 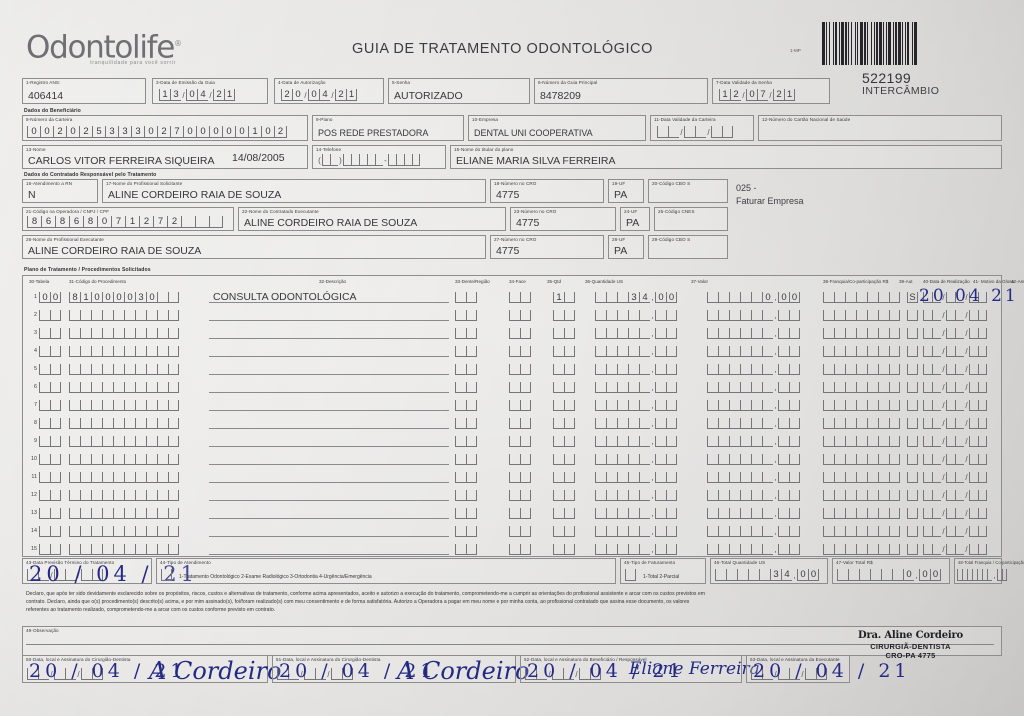 What do you see at coordinates (663, 571) in the screenshot?
I see `field-tipo-faturamento: 45-Tipo de Faturamento 1-Total 2-Parcial` at bounding box center [663, 571].